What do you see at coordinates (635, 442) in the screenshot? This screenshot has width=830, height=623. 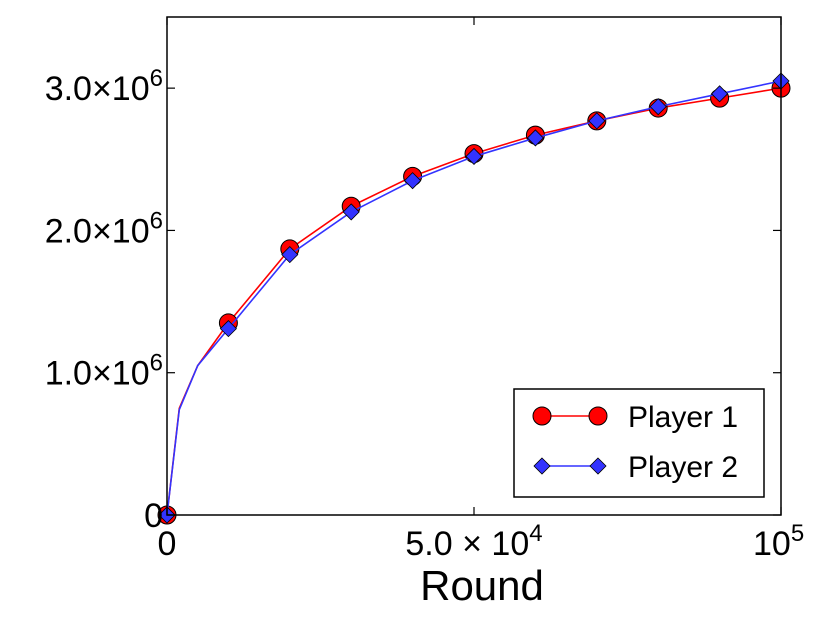 I see `legend-entries: Player 1 Player 2` at bounding box center [635, 442].